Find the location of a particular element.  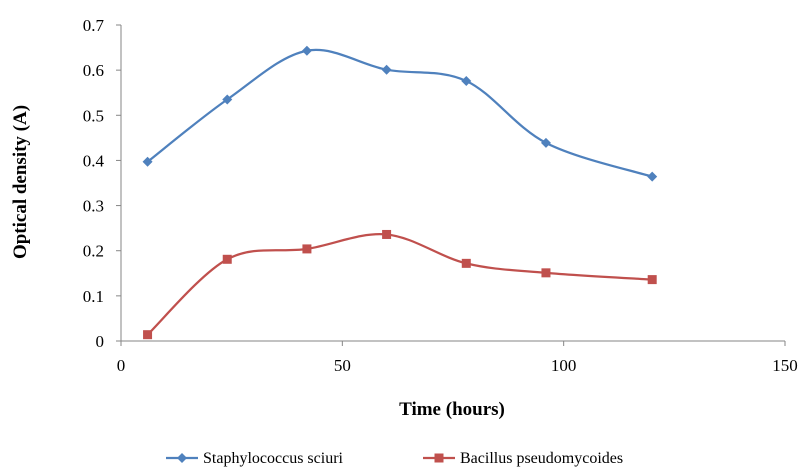

y-tick-label: 0.5 is located at coordinates (93, 115).